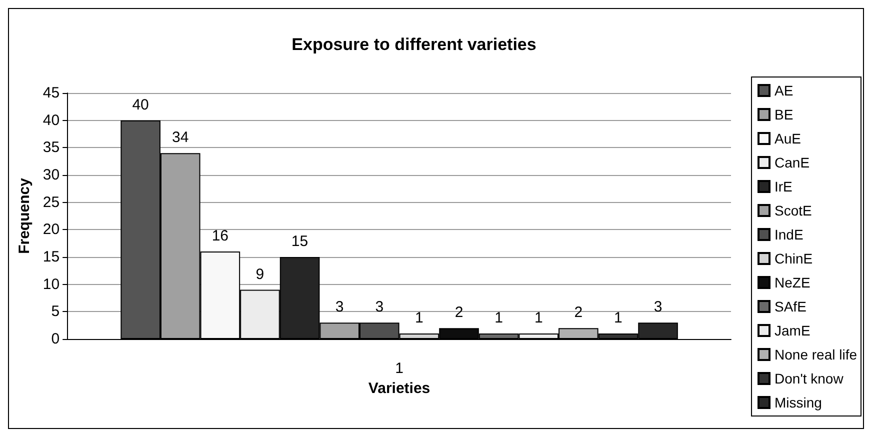 This screenshot has width=872, height=437. Describe the element at coordinates (790, 306) in the screenshot. I see `legend-label: SAfE` at that location.